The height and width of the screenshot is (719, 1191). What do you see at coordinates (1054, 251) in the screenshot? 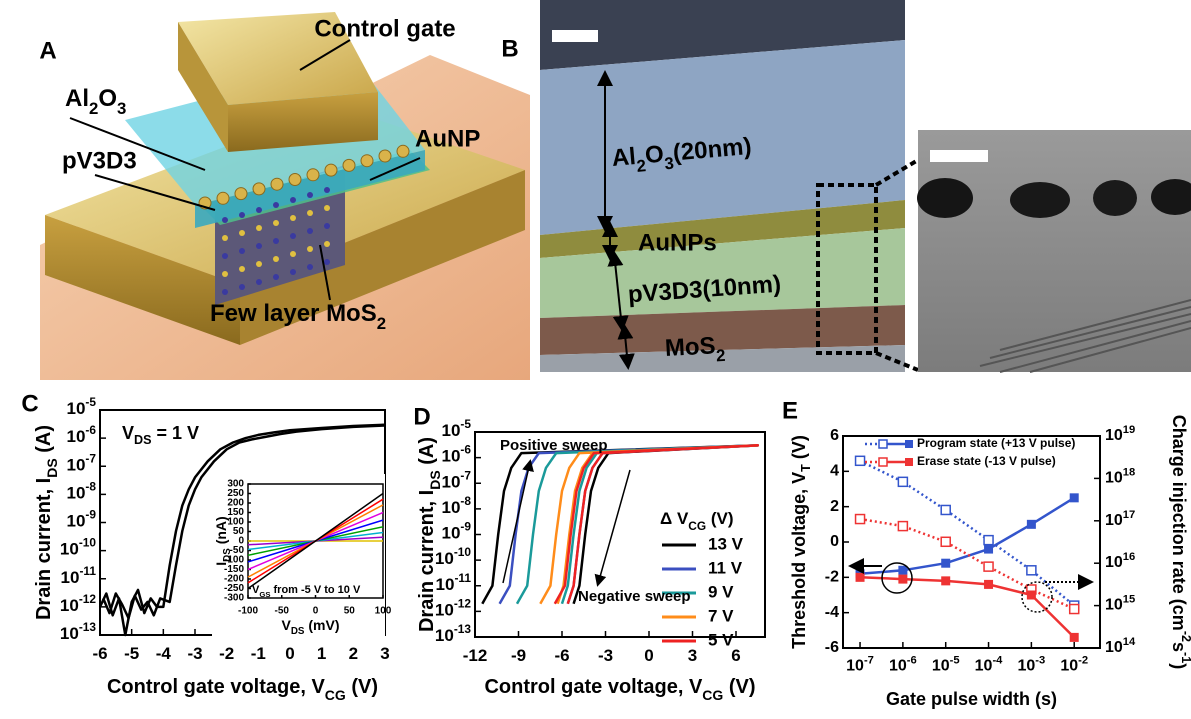
I see `zoom-image` at bounding box center [1054, 251].